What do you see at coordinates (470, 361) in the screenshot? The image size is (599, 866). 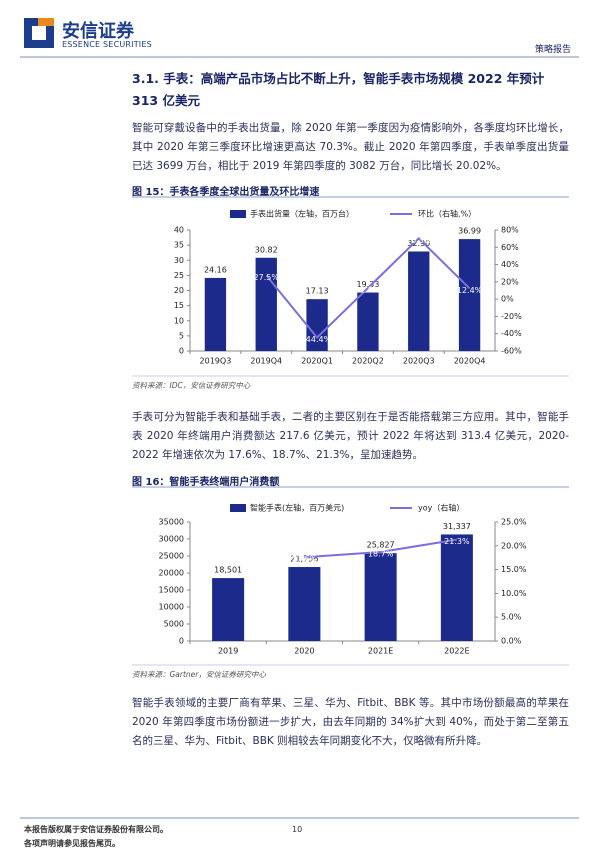 I see `x-tick-label: 2020Q4` at bounding box center [470, 361].